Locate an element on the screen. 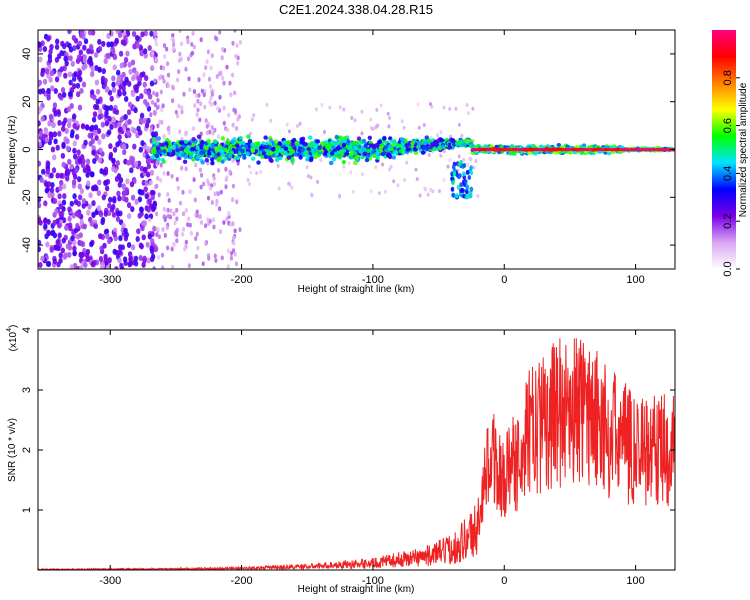 The image size is (750, 600). y-tick-label: -20 is located at coordinates (27, 197).